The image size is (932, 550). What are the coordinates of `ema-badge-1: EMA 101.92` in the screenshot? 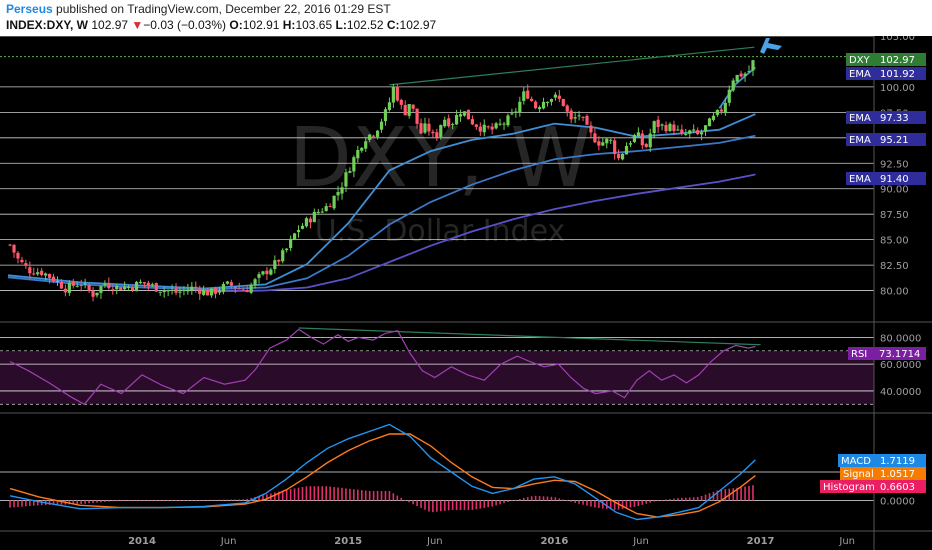 It's located at (886, 73).